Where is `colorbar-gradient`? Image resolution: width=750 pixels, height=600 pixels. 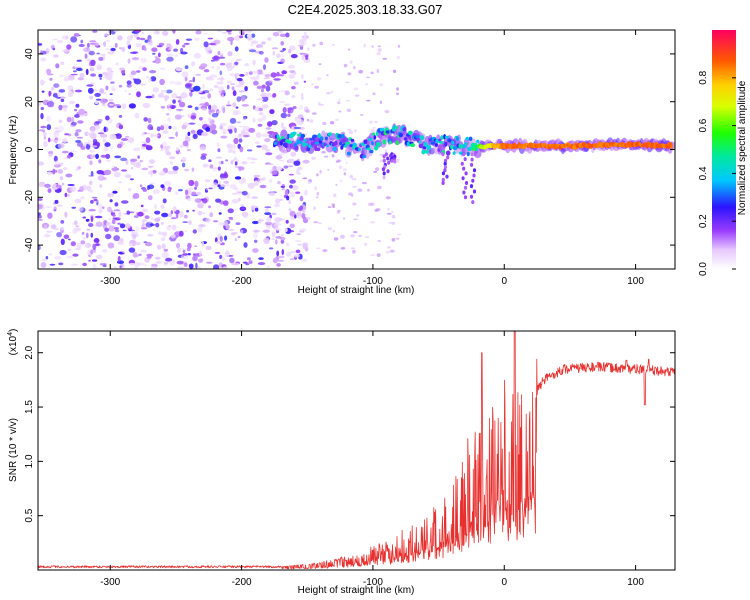
colorbar-gradient is located at coordinates (724, 149).